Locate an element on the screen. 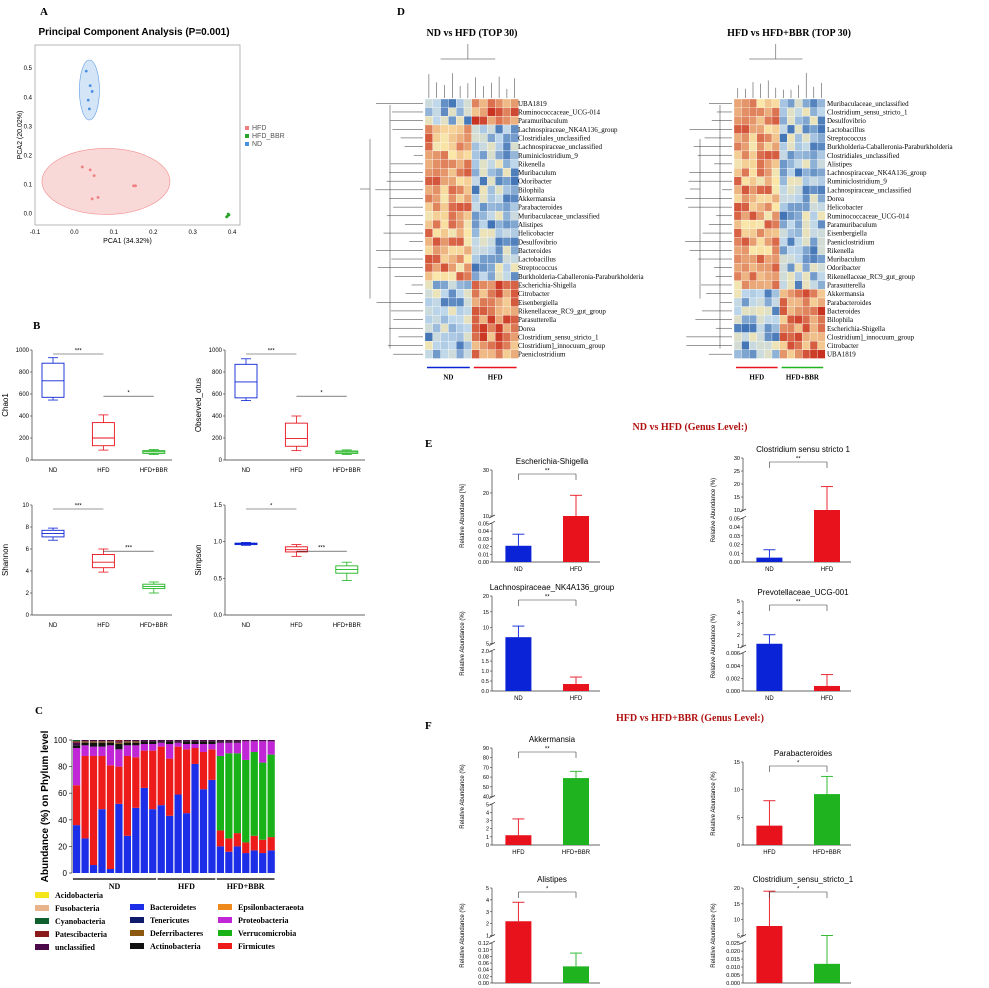  bar-y-tick: 1.0 is located at coordinates (485, 672).